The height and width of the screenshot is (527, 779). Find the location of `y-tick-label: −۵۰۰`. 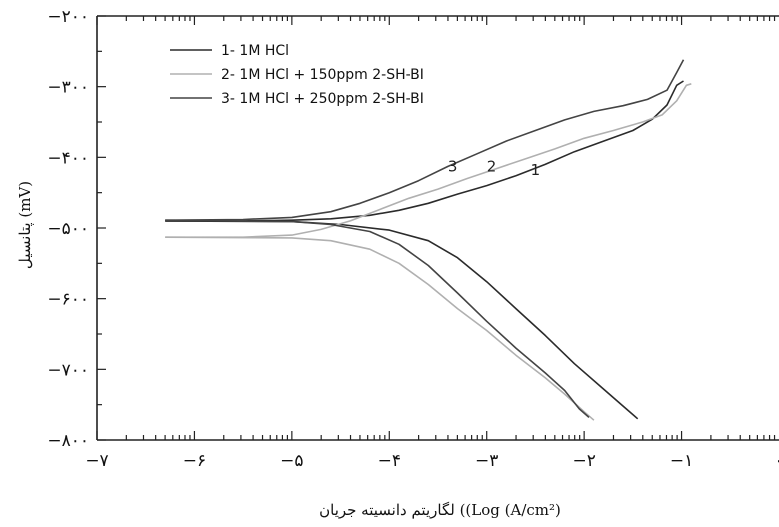

y-tick-label: −۵۰۰ is located at coordinates (68, 229).